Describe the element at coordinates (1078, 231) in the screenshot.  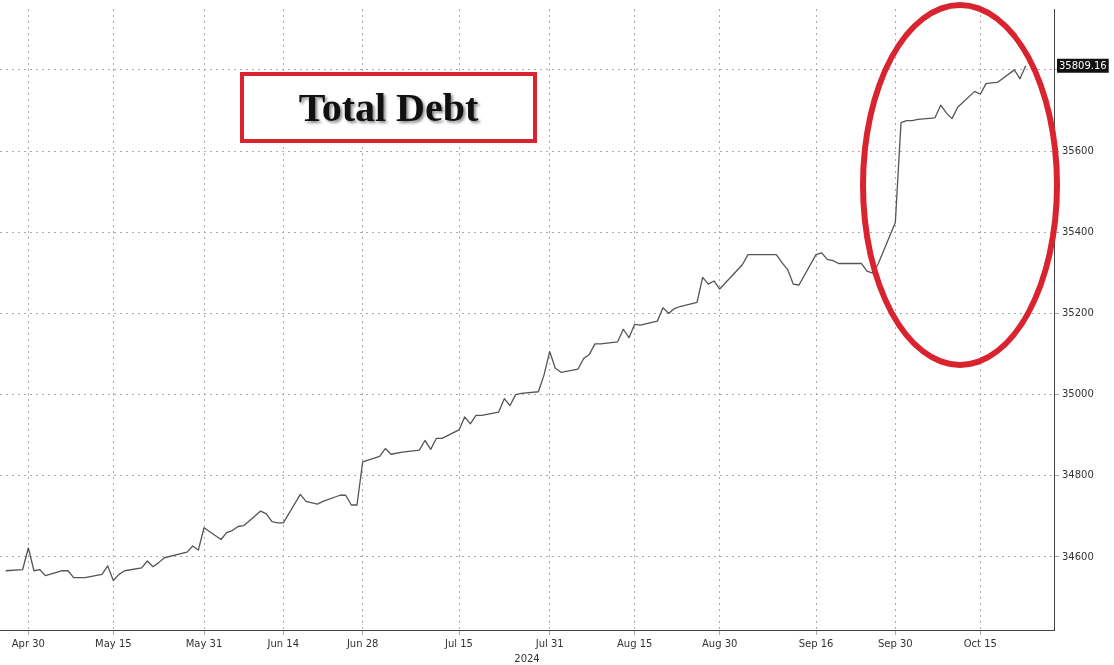
I see `y-tick-label: 35400` at that location.